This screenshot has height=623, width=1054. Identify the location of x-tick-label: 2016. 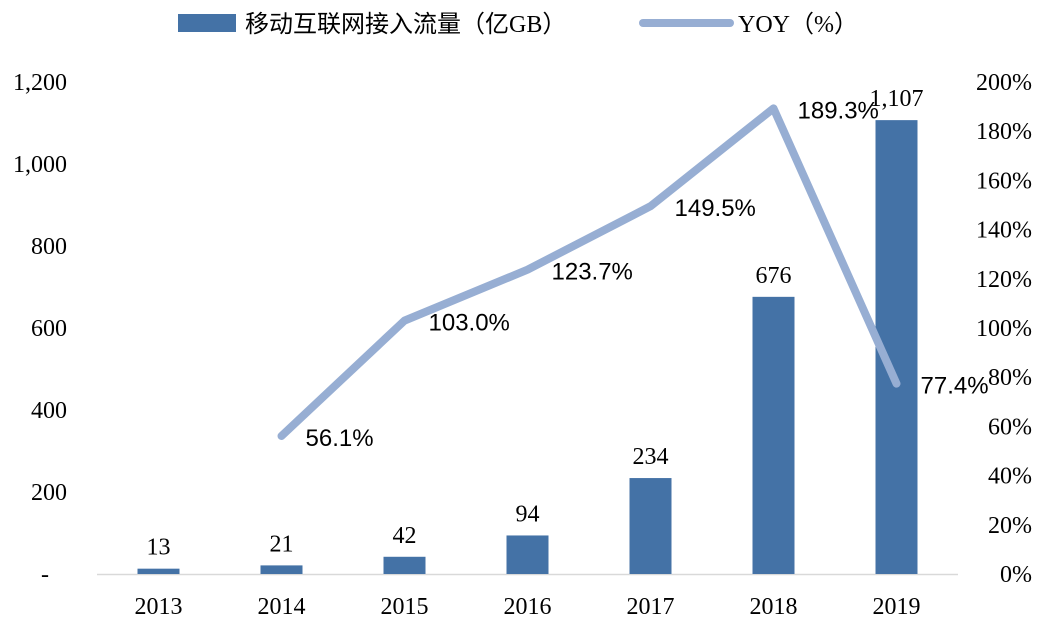
(528, 607).